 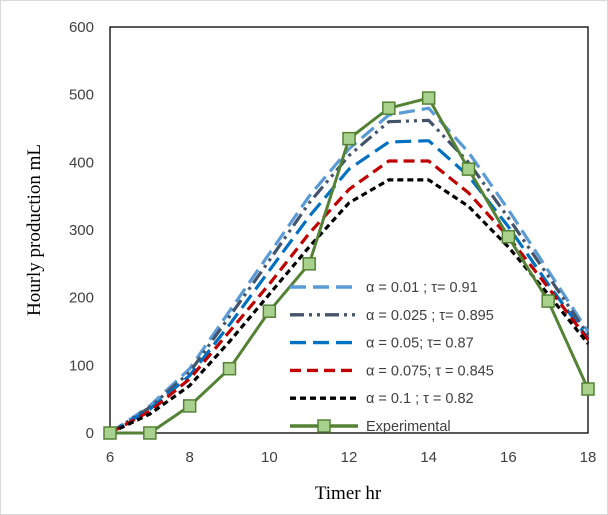 I want to click on x-tick-label: 6, so click(x=110, y=457).